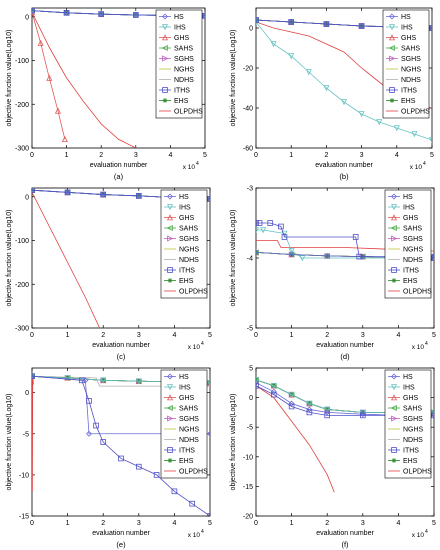 The height and width of the screenshot is (550, 440). Describe the element at coordinates (182, 38) in the screenshot. I see `legend-entry-ghs: GHS` at that location.